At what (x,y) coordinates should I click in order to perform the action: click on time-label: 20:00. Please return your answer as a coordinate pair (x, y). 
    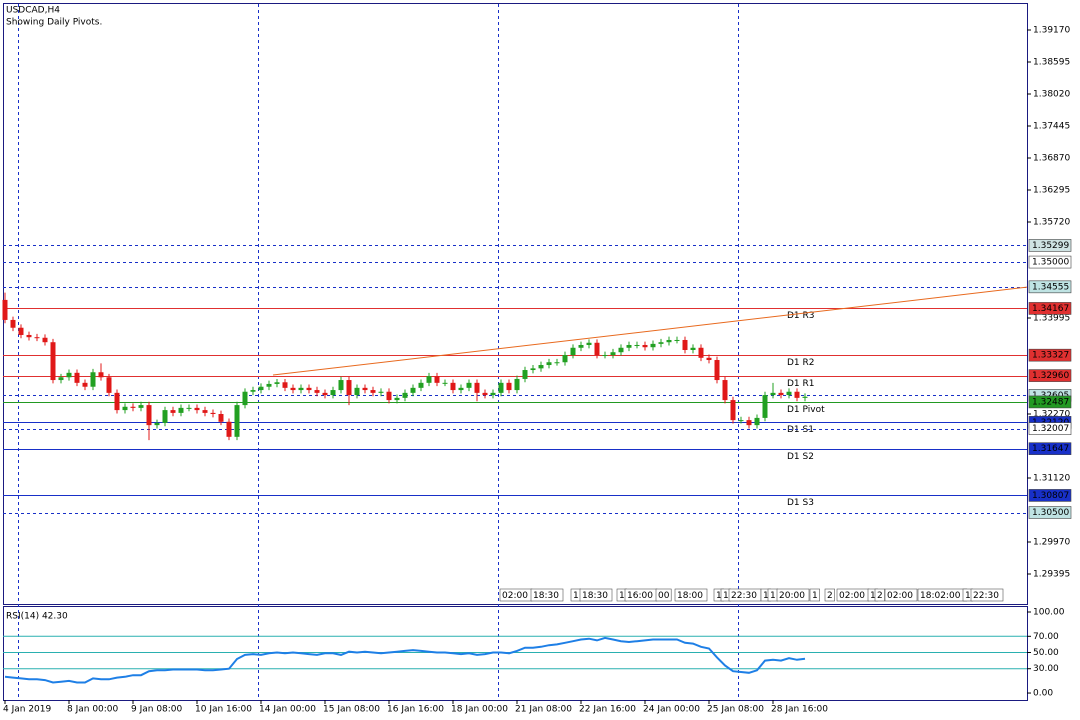
    Looking at the image, I should click on (792, 596).